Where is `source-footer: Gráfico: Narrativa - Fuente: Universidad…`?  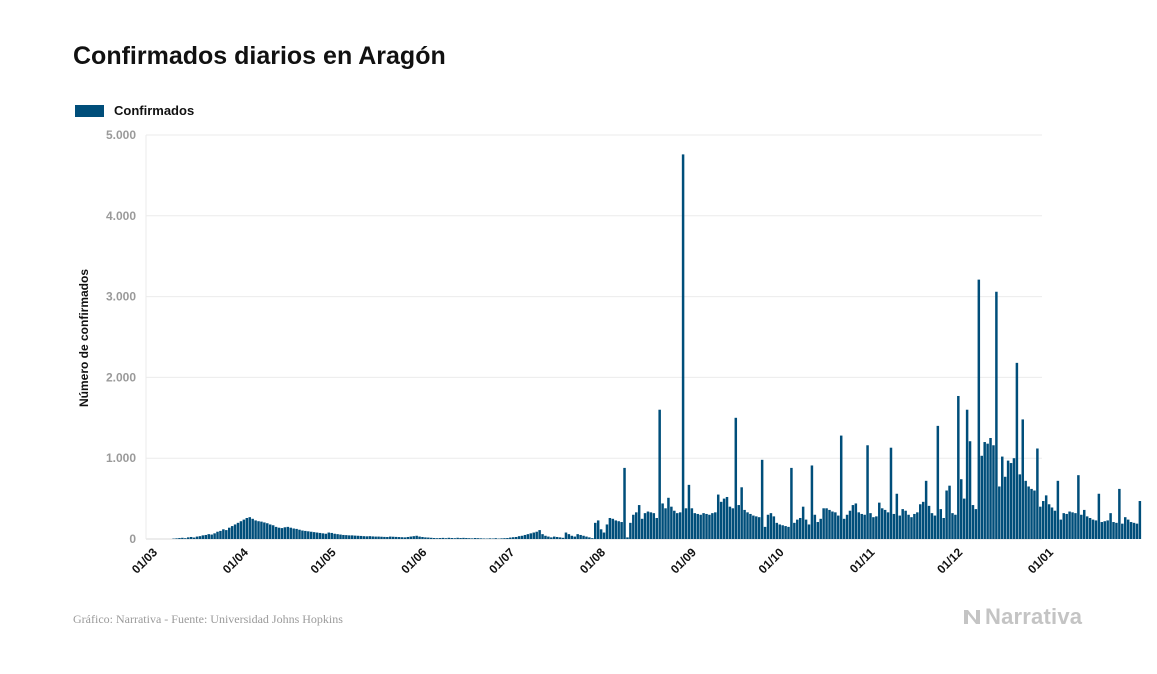
source-footer: Gráfico: Narrativa - Fuente: Universidad… is located at coordinates (208, 619).